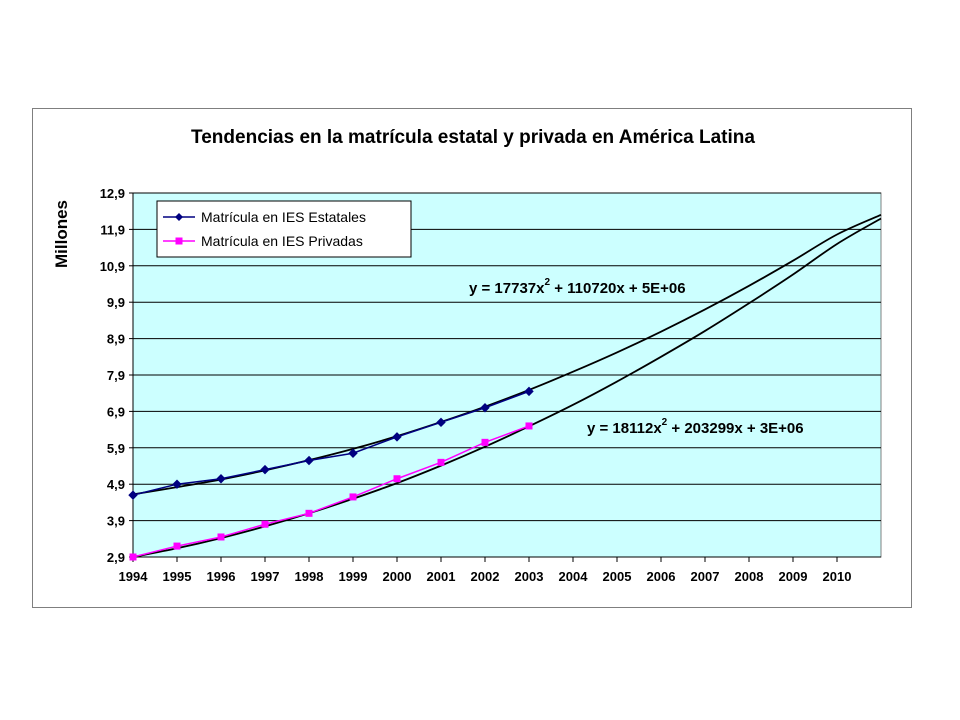 The height and width of the screenshot is (720, 960). Describe the element at coordinates (617, 576) in the screenshot. I see `x-tick-label: 2005` at that location.